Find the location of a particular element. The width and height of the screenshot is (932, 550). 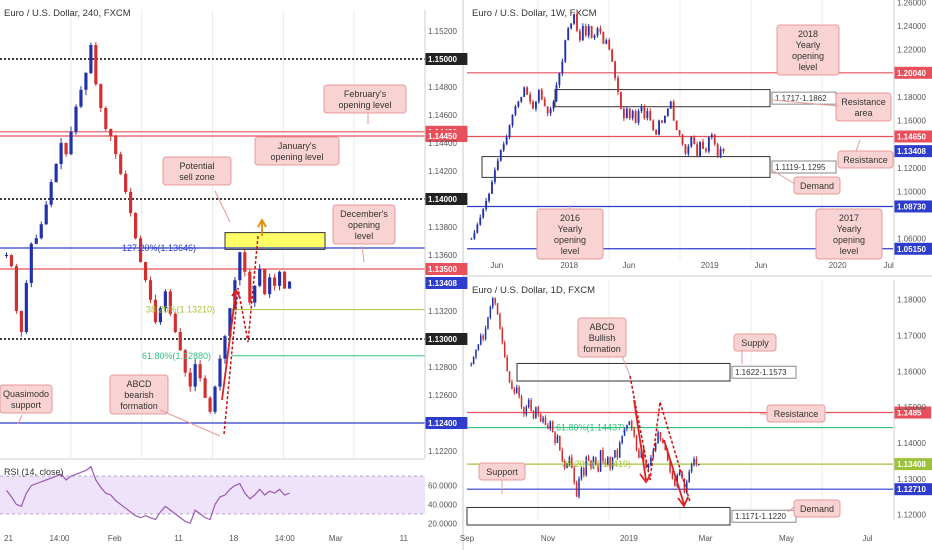

w1-y-tick: 1.12000 is located at coordinates (911, 168).